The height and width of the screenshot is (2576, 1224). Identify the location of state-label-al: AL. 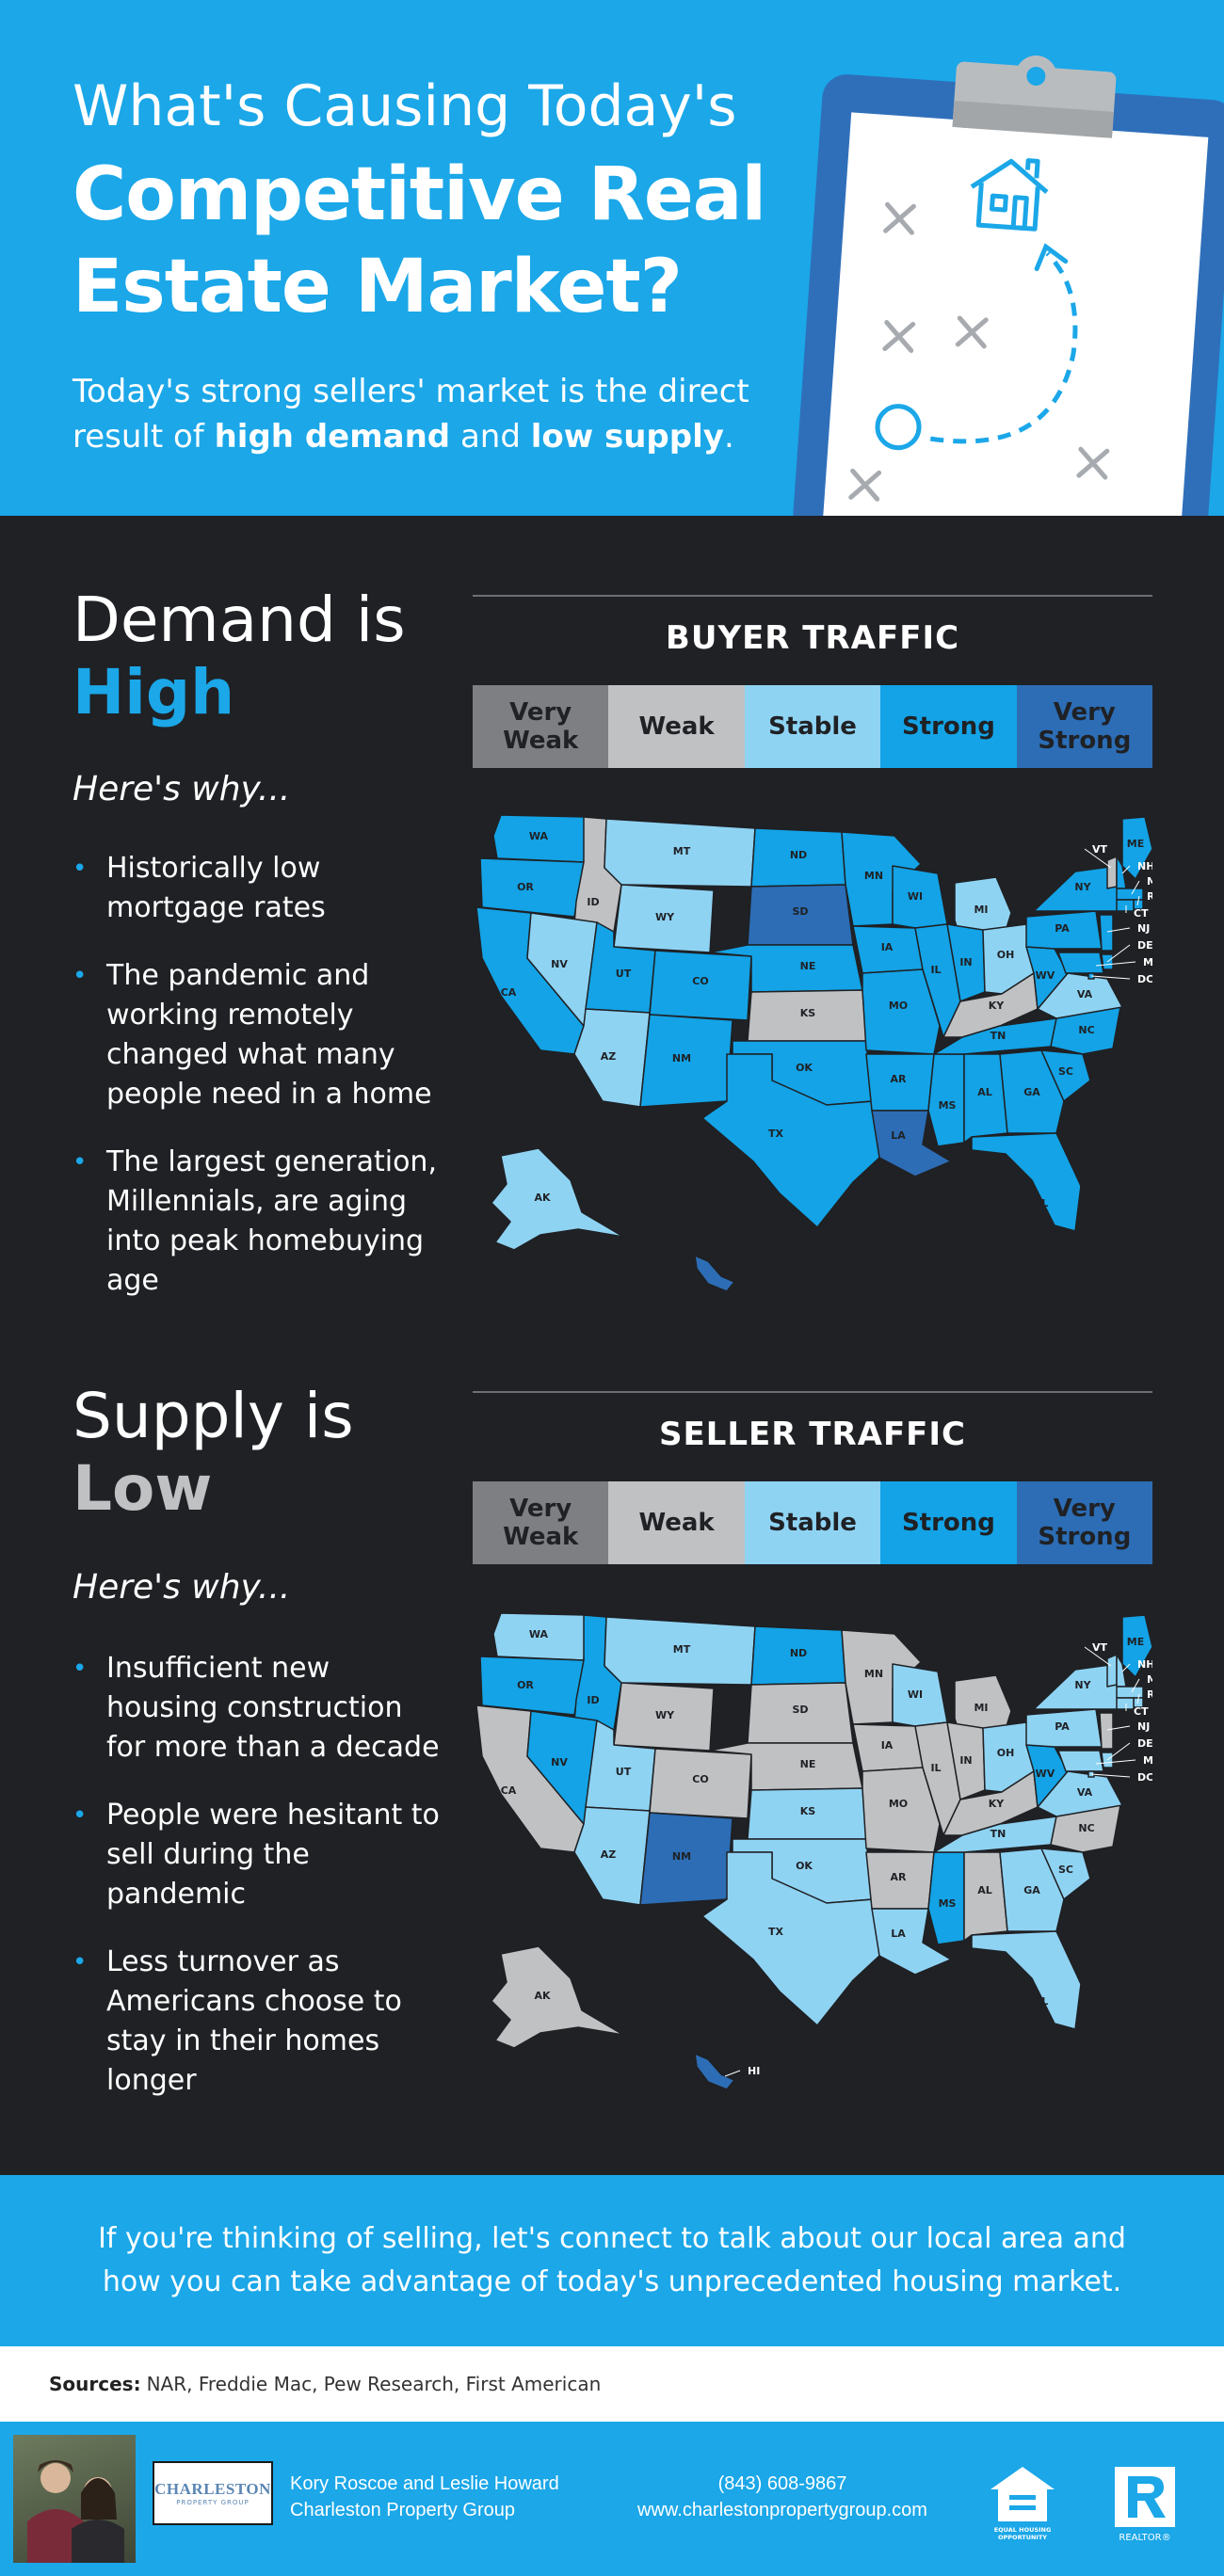
(984, 1890).